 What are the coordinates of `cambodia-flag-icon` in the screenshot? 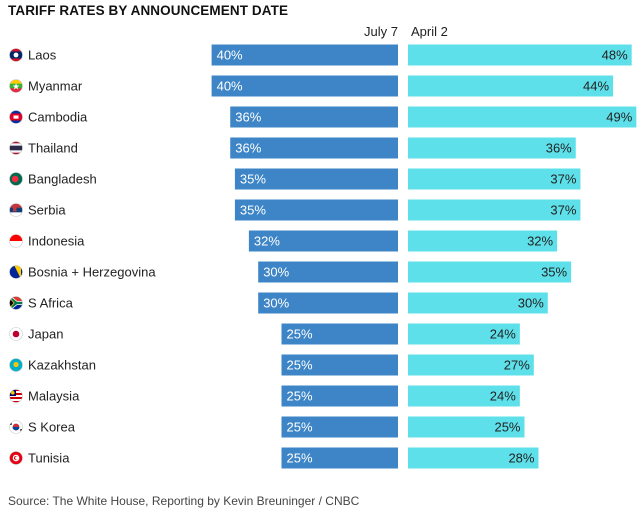 It's located at (16, 117).